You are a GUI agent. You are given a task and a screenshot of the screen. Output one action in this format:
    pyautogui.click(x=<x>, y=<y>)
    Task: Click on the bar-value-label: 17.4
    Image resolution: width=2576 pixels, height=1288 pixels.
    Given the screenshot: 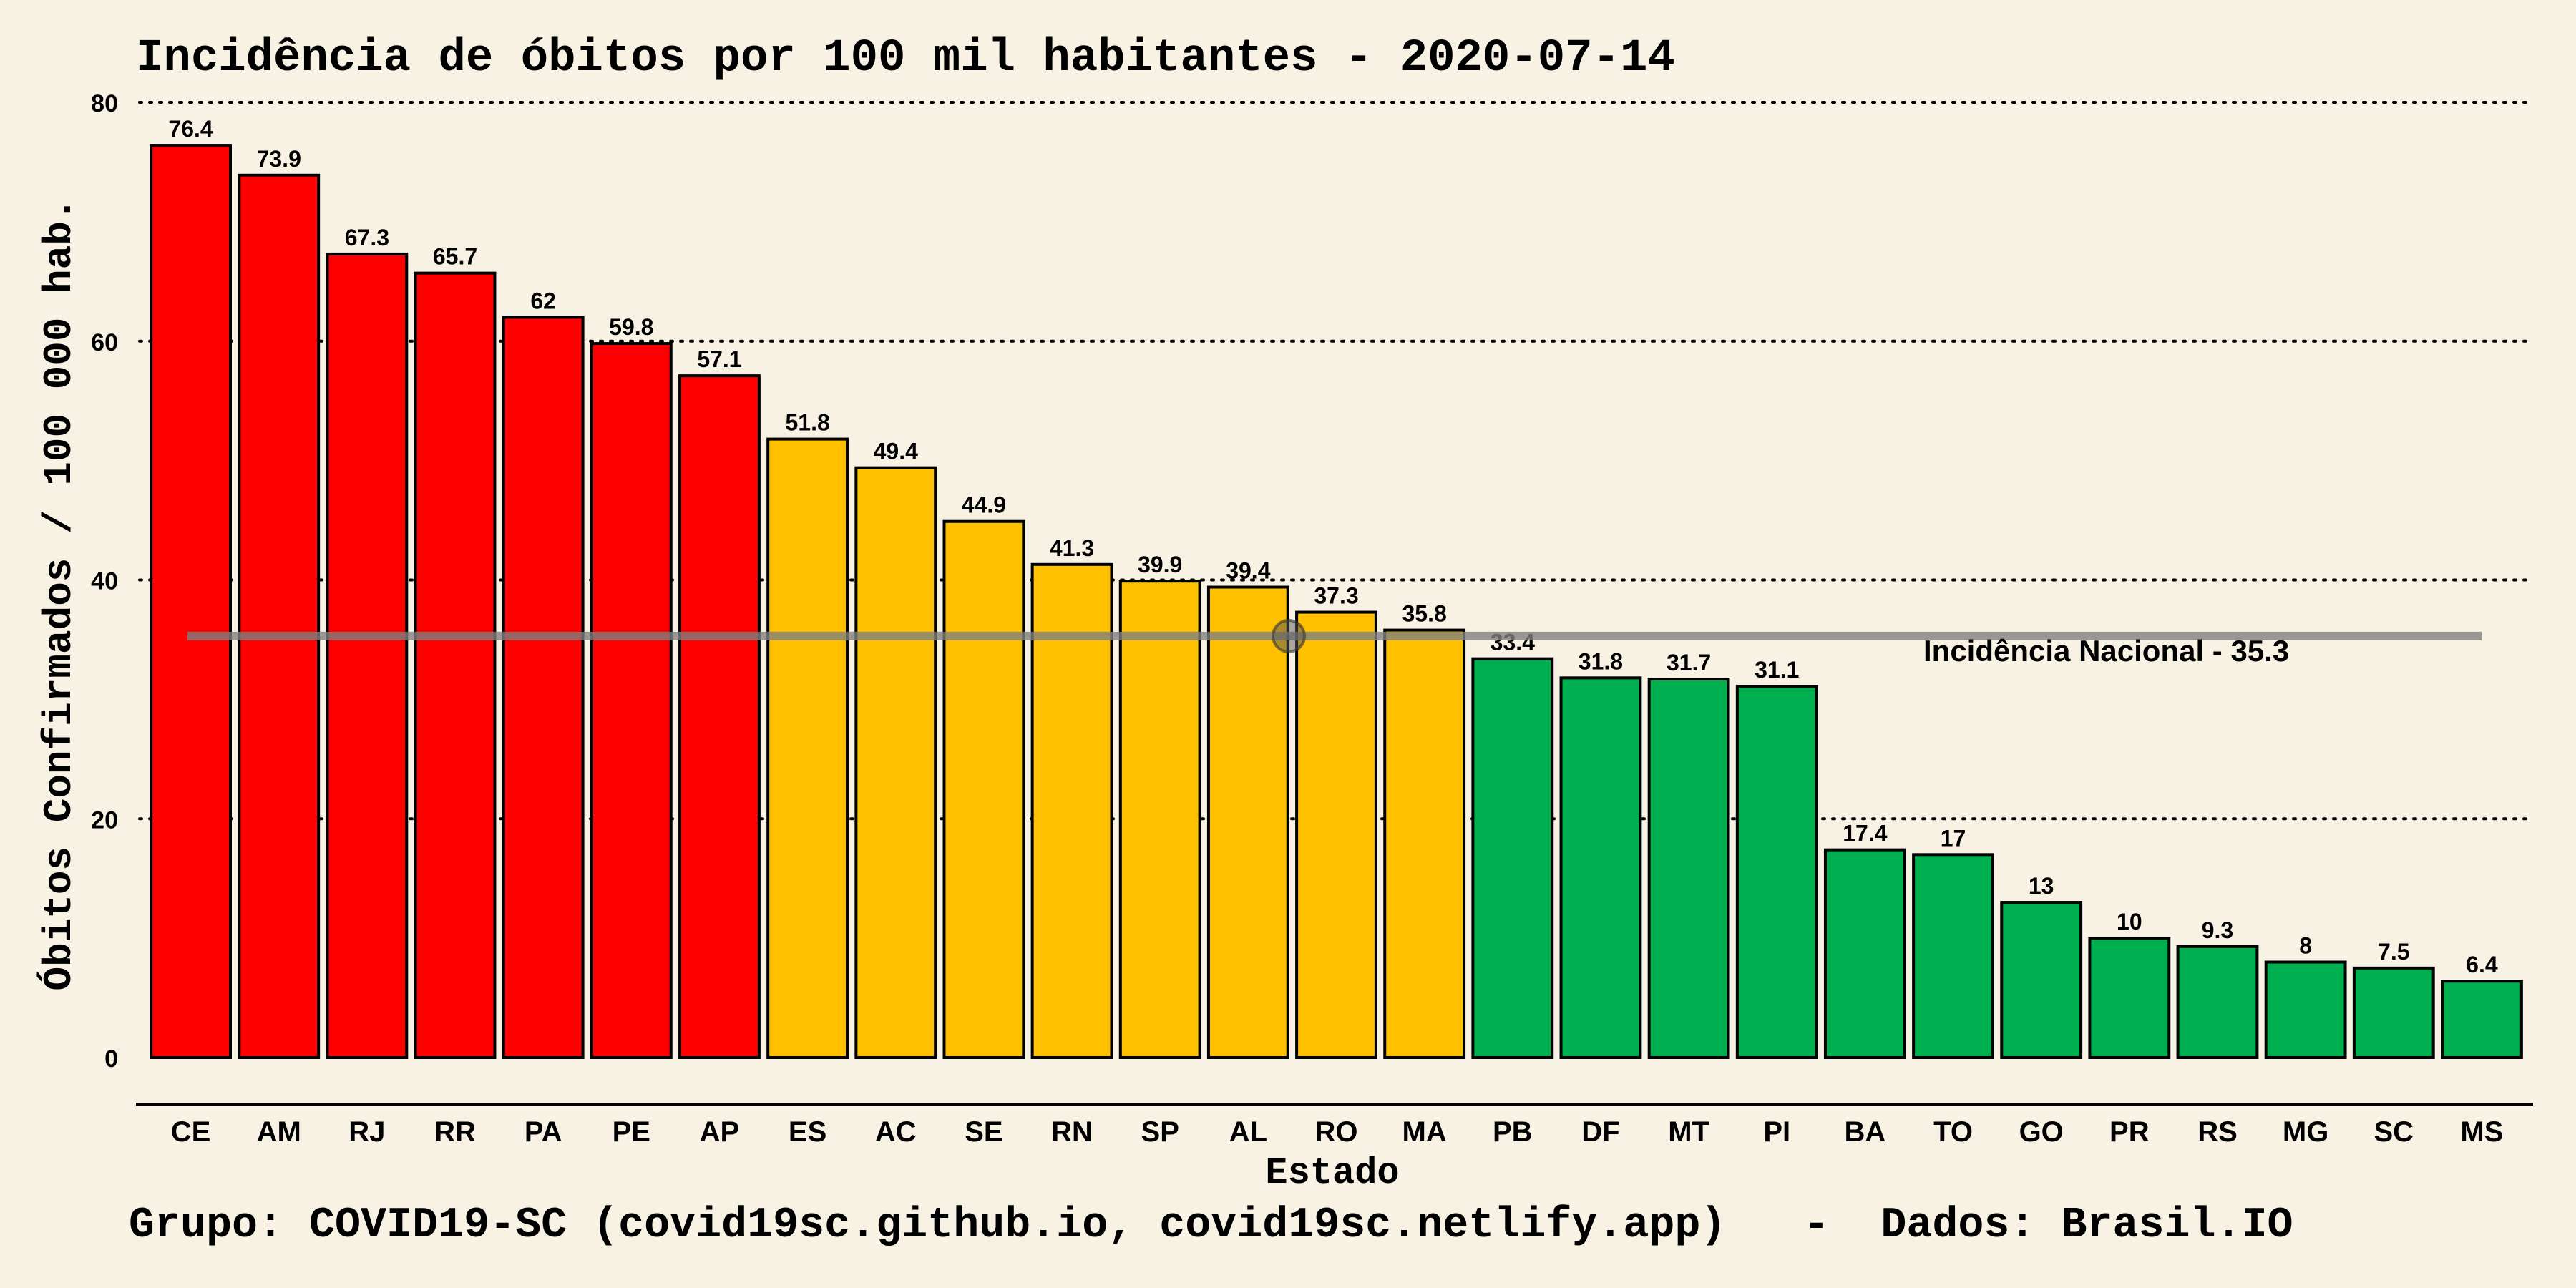 What is the action you would take?
    pyautogui.click(x=1865, y=834)
    